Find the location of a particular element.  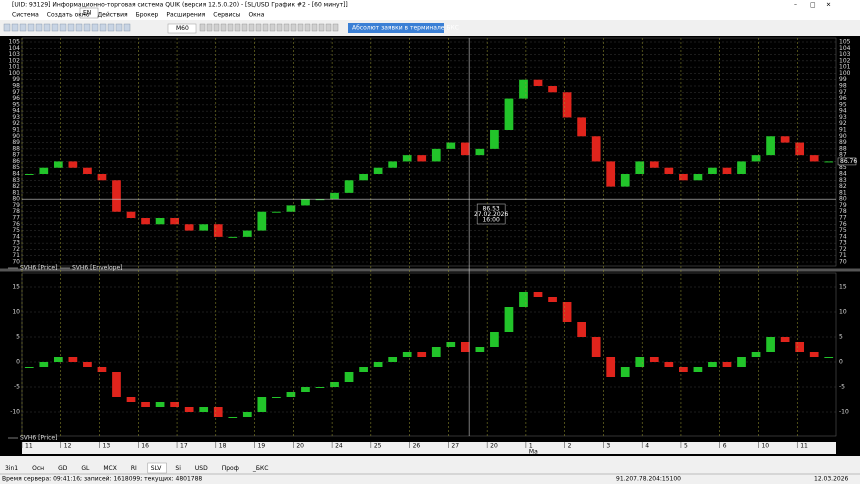

window-close: ✕ is located at coordinates (828, 5).